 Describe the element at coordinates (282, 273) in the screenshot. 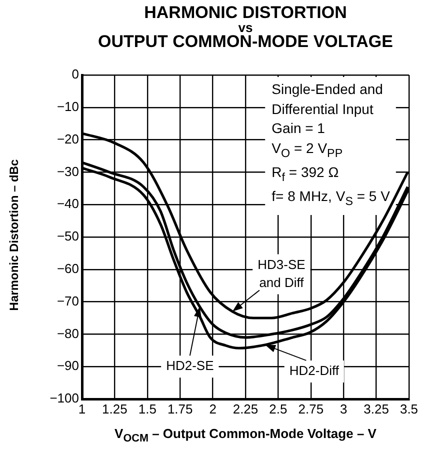

I see `series-label: HD3-SE and Diff` at that location.